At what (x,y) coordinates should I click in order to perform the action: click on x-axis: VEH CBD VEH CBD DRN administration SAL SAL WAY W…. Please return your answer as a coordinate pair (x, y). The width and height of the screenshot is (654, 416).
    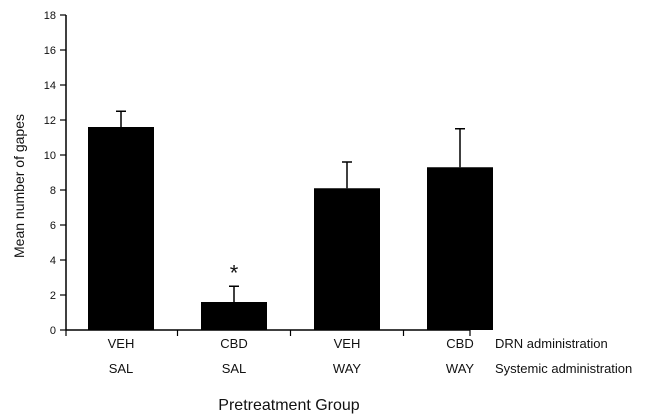
    Looking at the image, I should click on (348, 352).